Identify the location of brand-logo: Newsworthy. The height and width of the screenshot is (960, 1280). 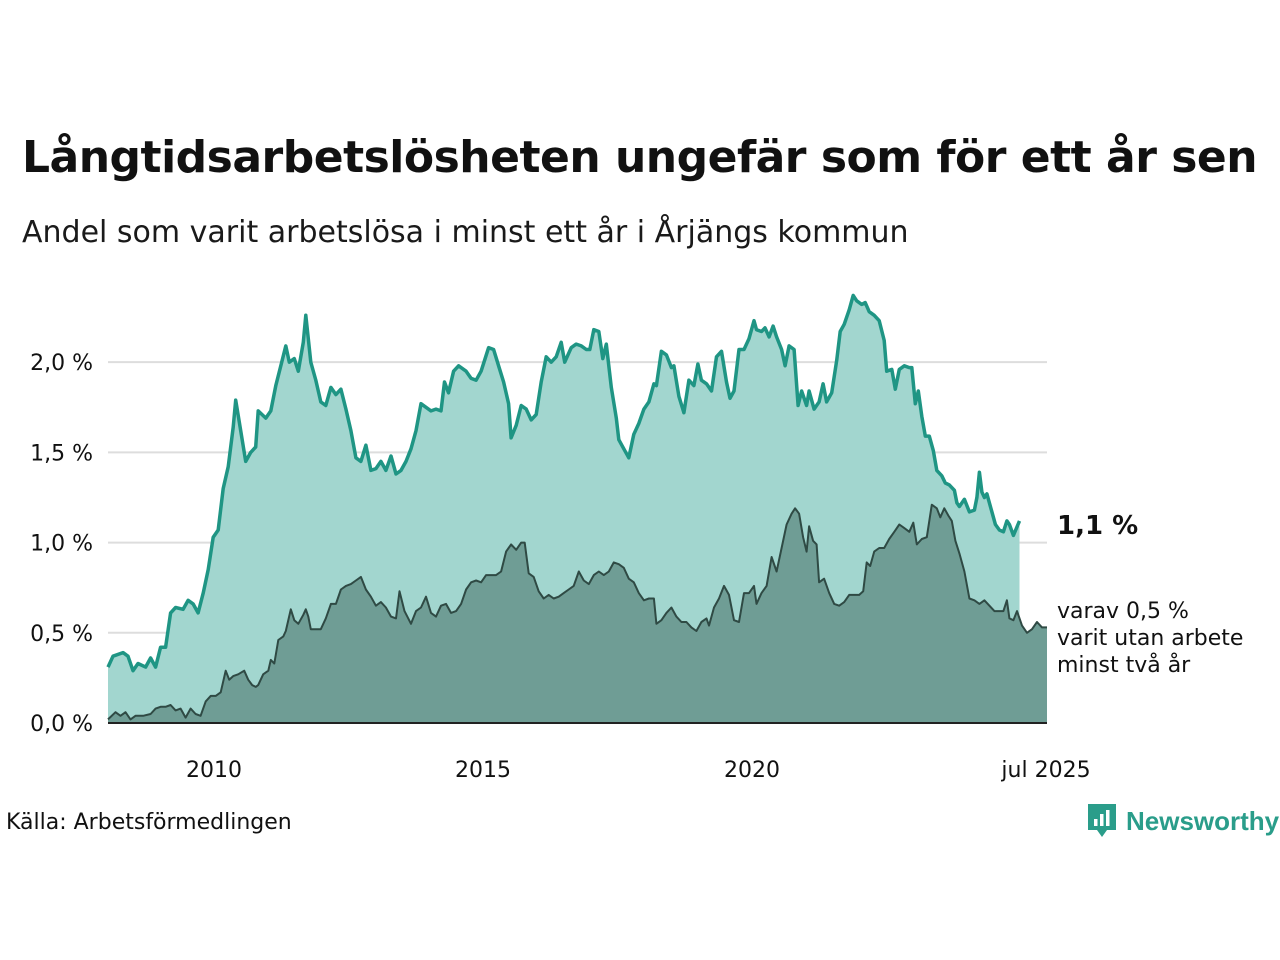
(1183, 821).